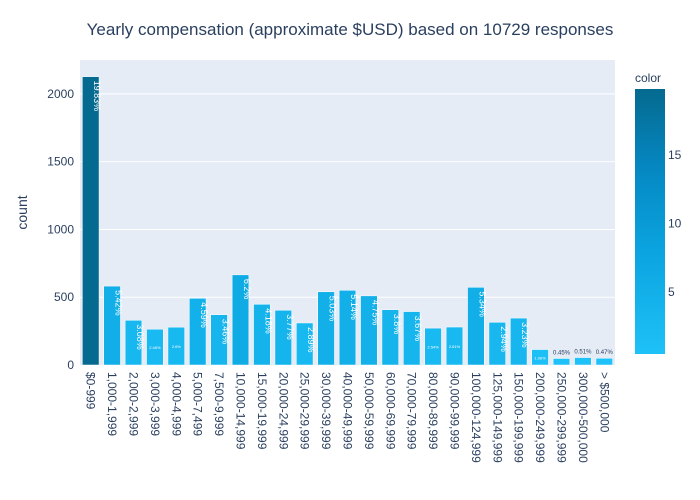  What do you see at coordinates (540, 417) in the screenshot?
I see `x-tick-label: 200,000-249,999` at bounding box center [540, 417].